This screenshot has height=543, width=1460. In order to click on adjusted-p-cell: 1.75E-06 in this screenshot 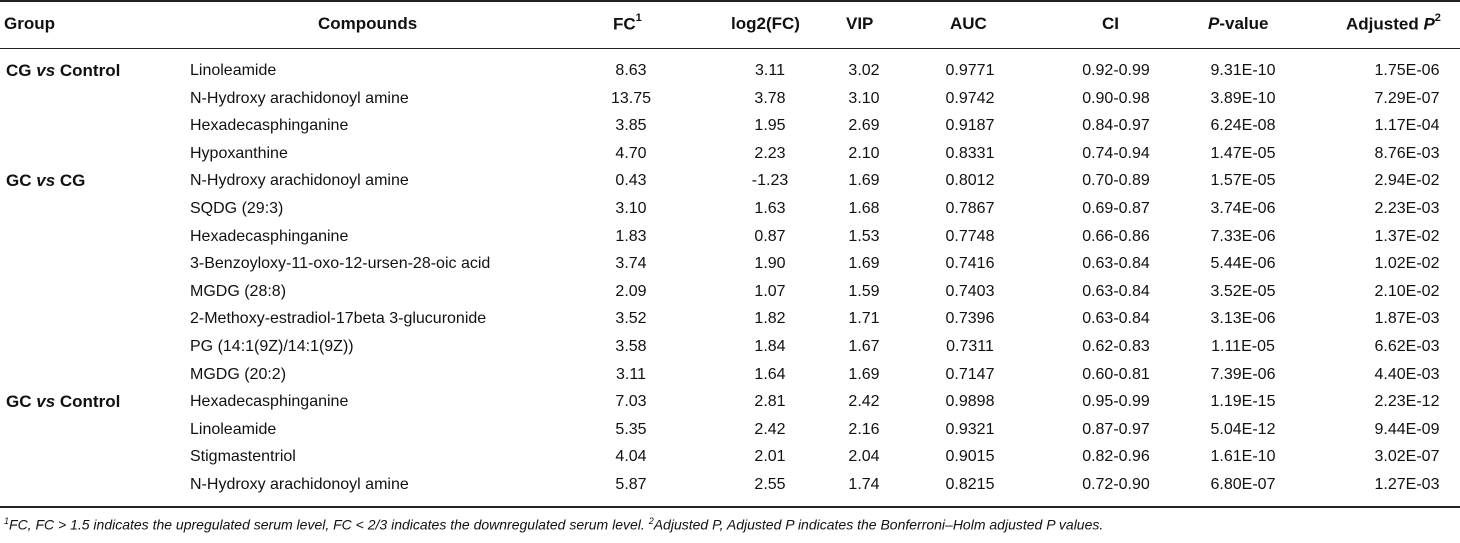, I will do `click(1407, 70)`.